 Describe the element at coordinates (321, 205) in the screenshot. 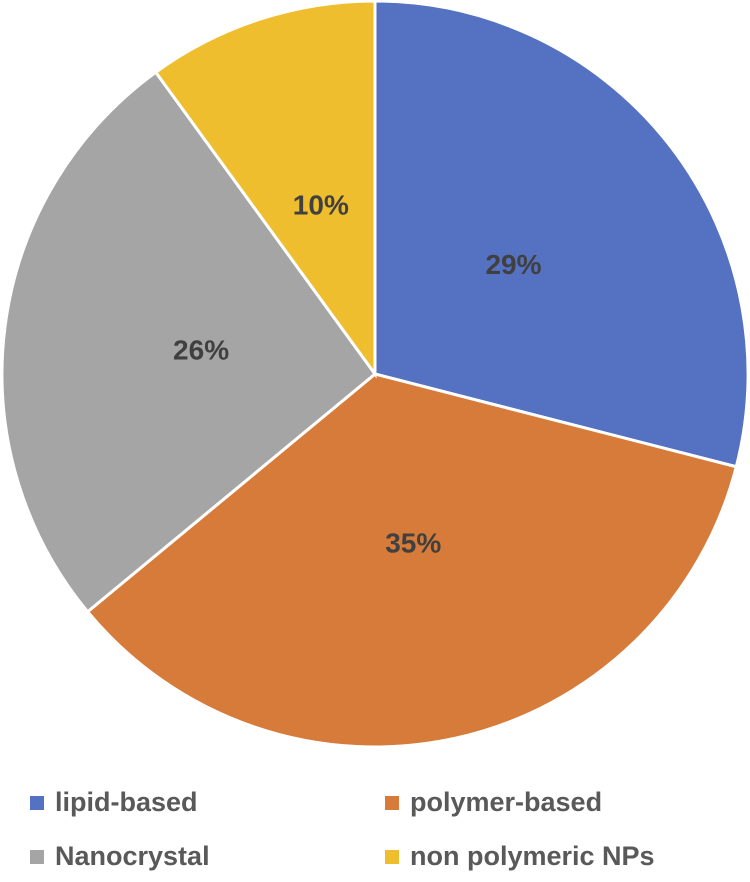

I see `data-label: 10%` at that location.